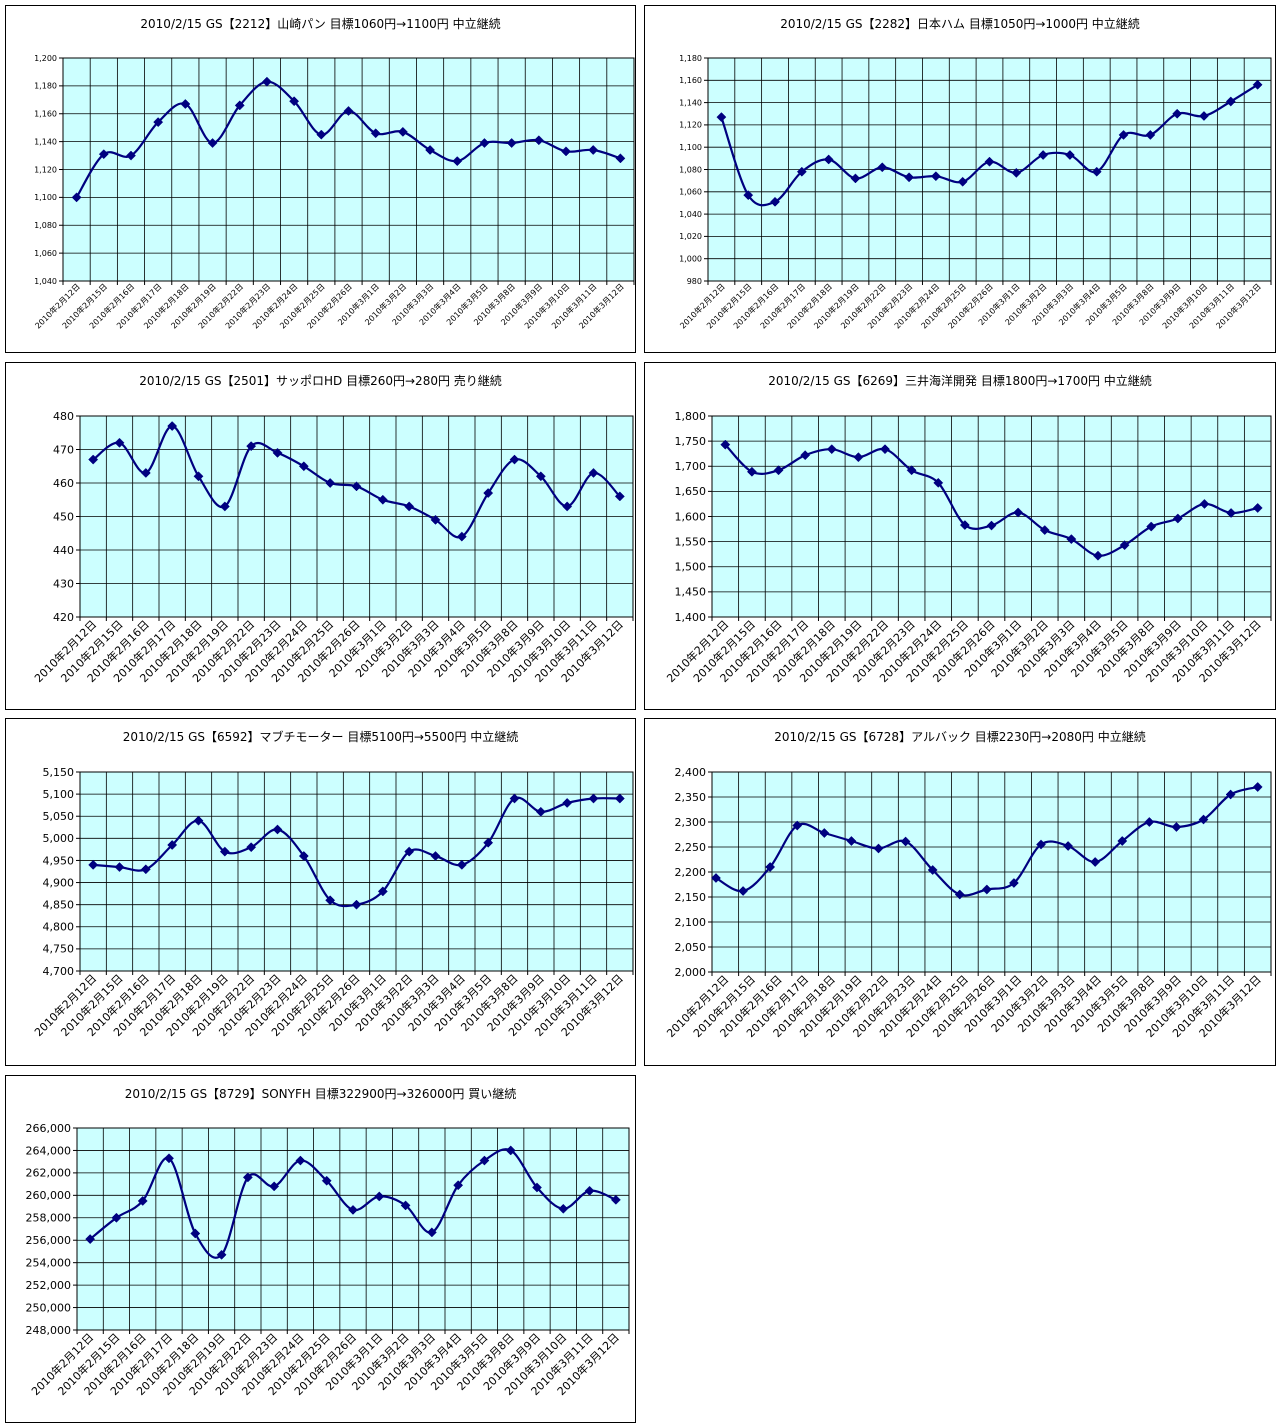 The height and width of the screenshot is (1428, 1280). Describe the element at coordinates (166, 305) in the screenshot. I see `x-tick-label: 2010年2月18日` at that location.